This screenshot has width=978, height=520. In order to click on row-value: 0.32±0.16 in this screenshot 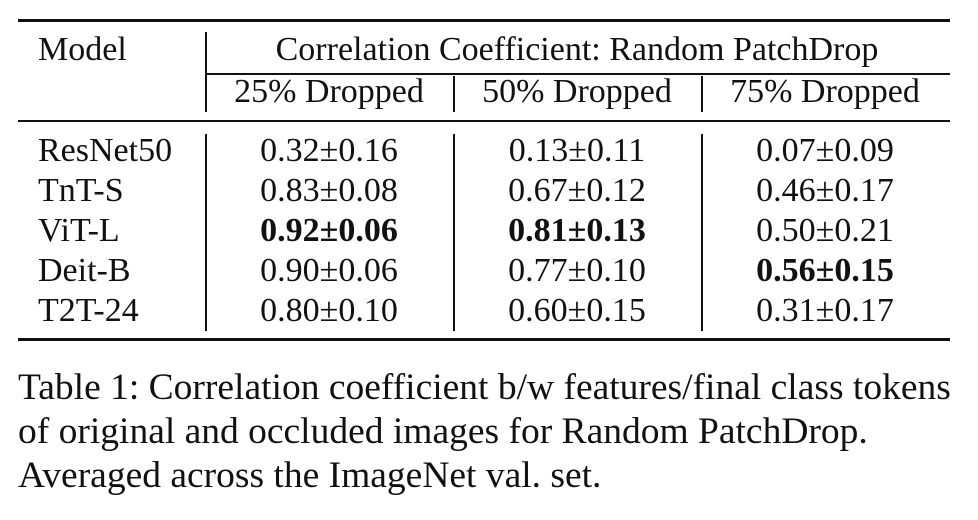, I will do `click(329, 150)`.